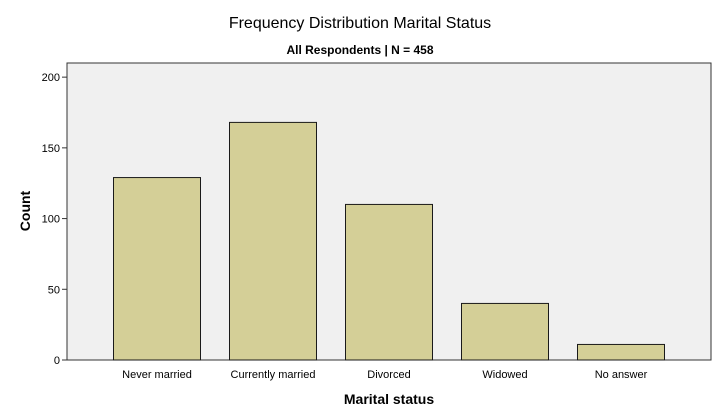 Image resolution: width=720 pixels, height=420 pixels. I want to click on chart-subtitle: All Respondents | N = 458, so click(359, 50).